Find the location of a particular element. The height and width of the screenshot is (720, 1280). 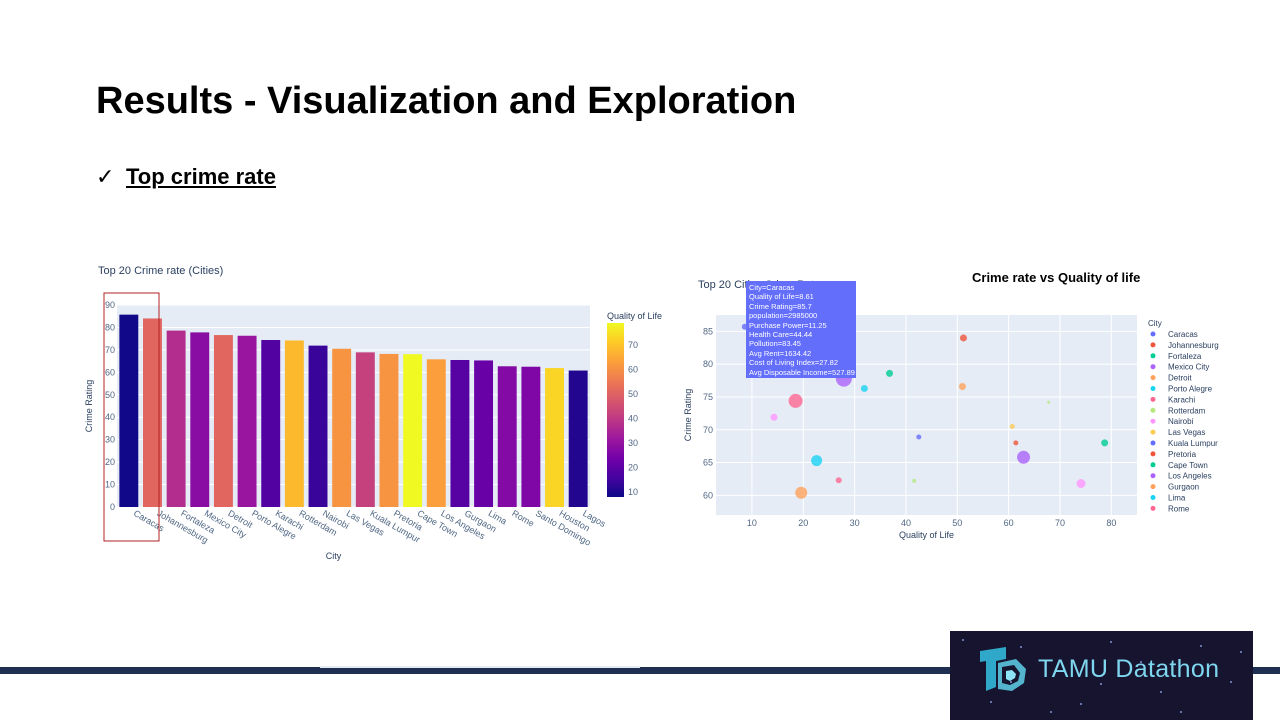

legend-item: Mexico City is located at coordinates (1188, 367).